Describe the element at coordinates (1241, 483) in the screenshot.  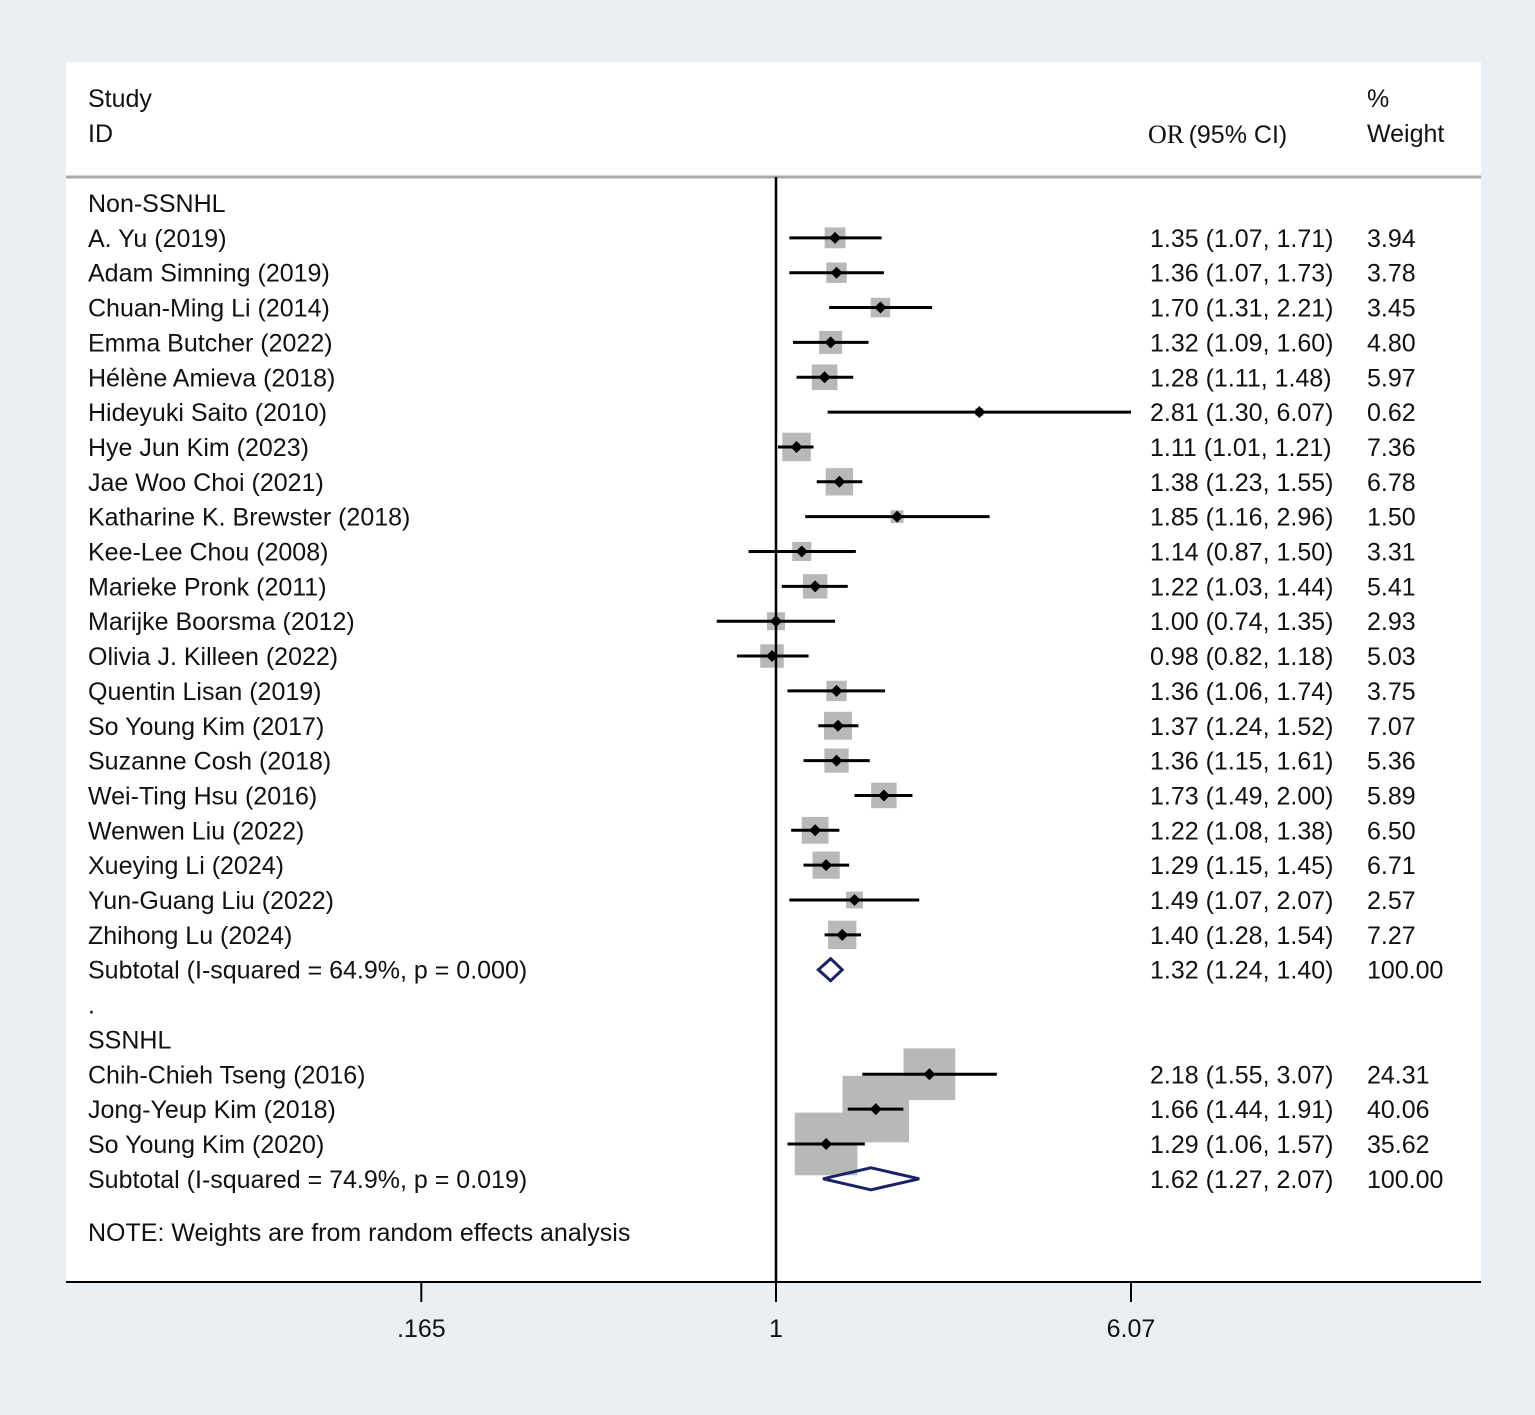
I see `estimate-text: 1.38 (1.23, 1.55)` at that location.